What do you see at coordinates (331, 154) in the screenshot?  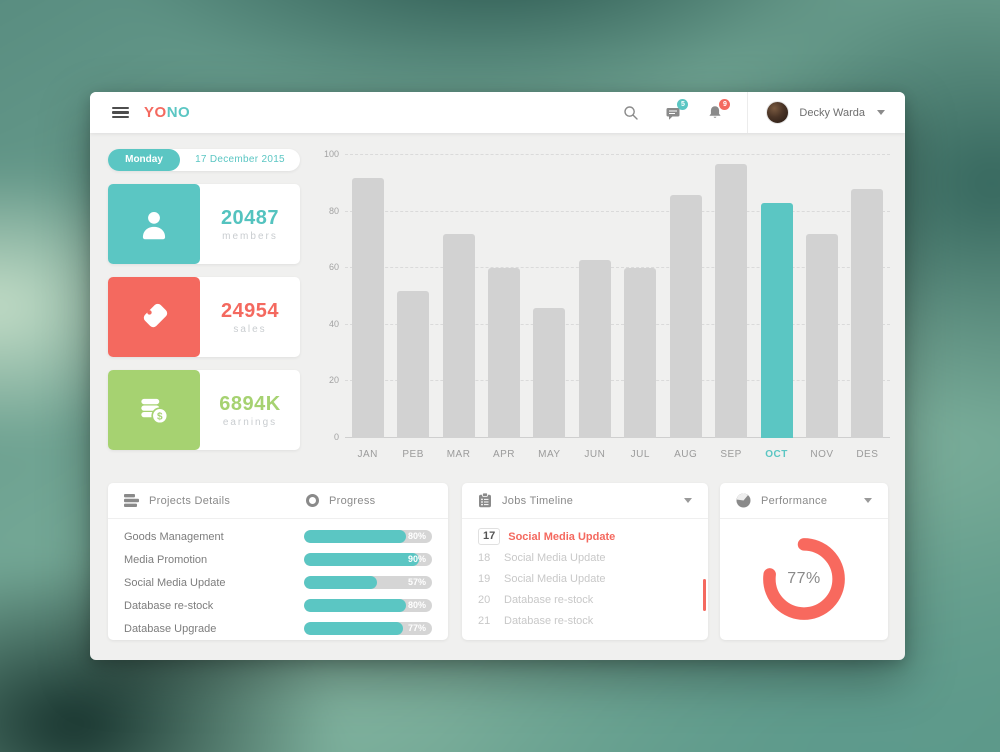 I see `ytick-label-100: 100` at bounding box center [331, 154].